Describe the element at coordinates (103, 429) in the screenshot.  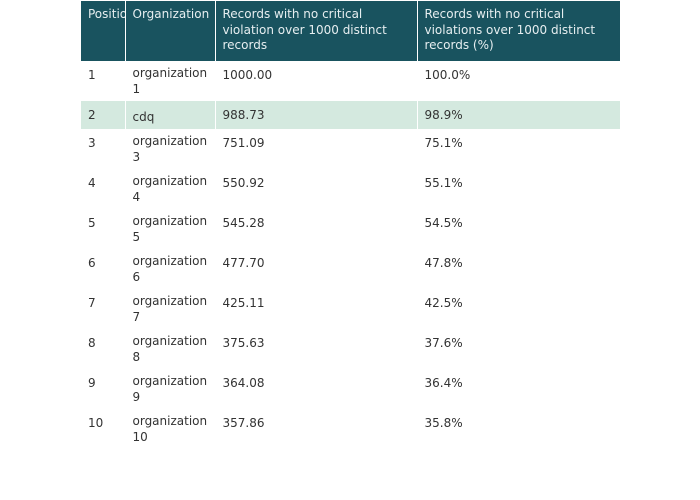
I see `table-cell: 10` at that location.